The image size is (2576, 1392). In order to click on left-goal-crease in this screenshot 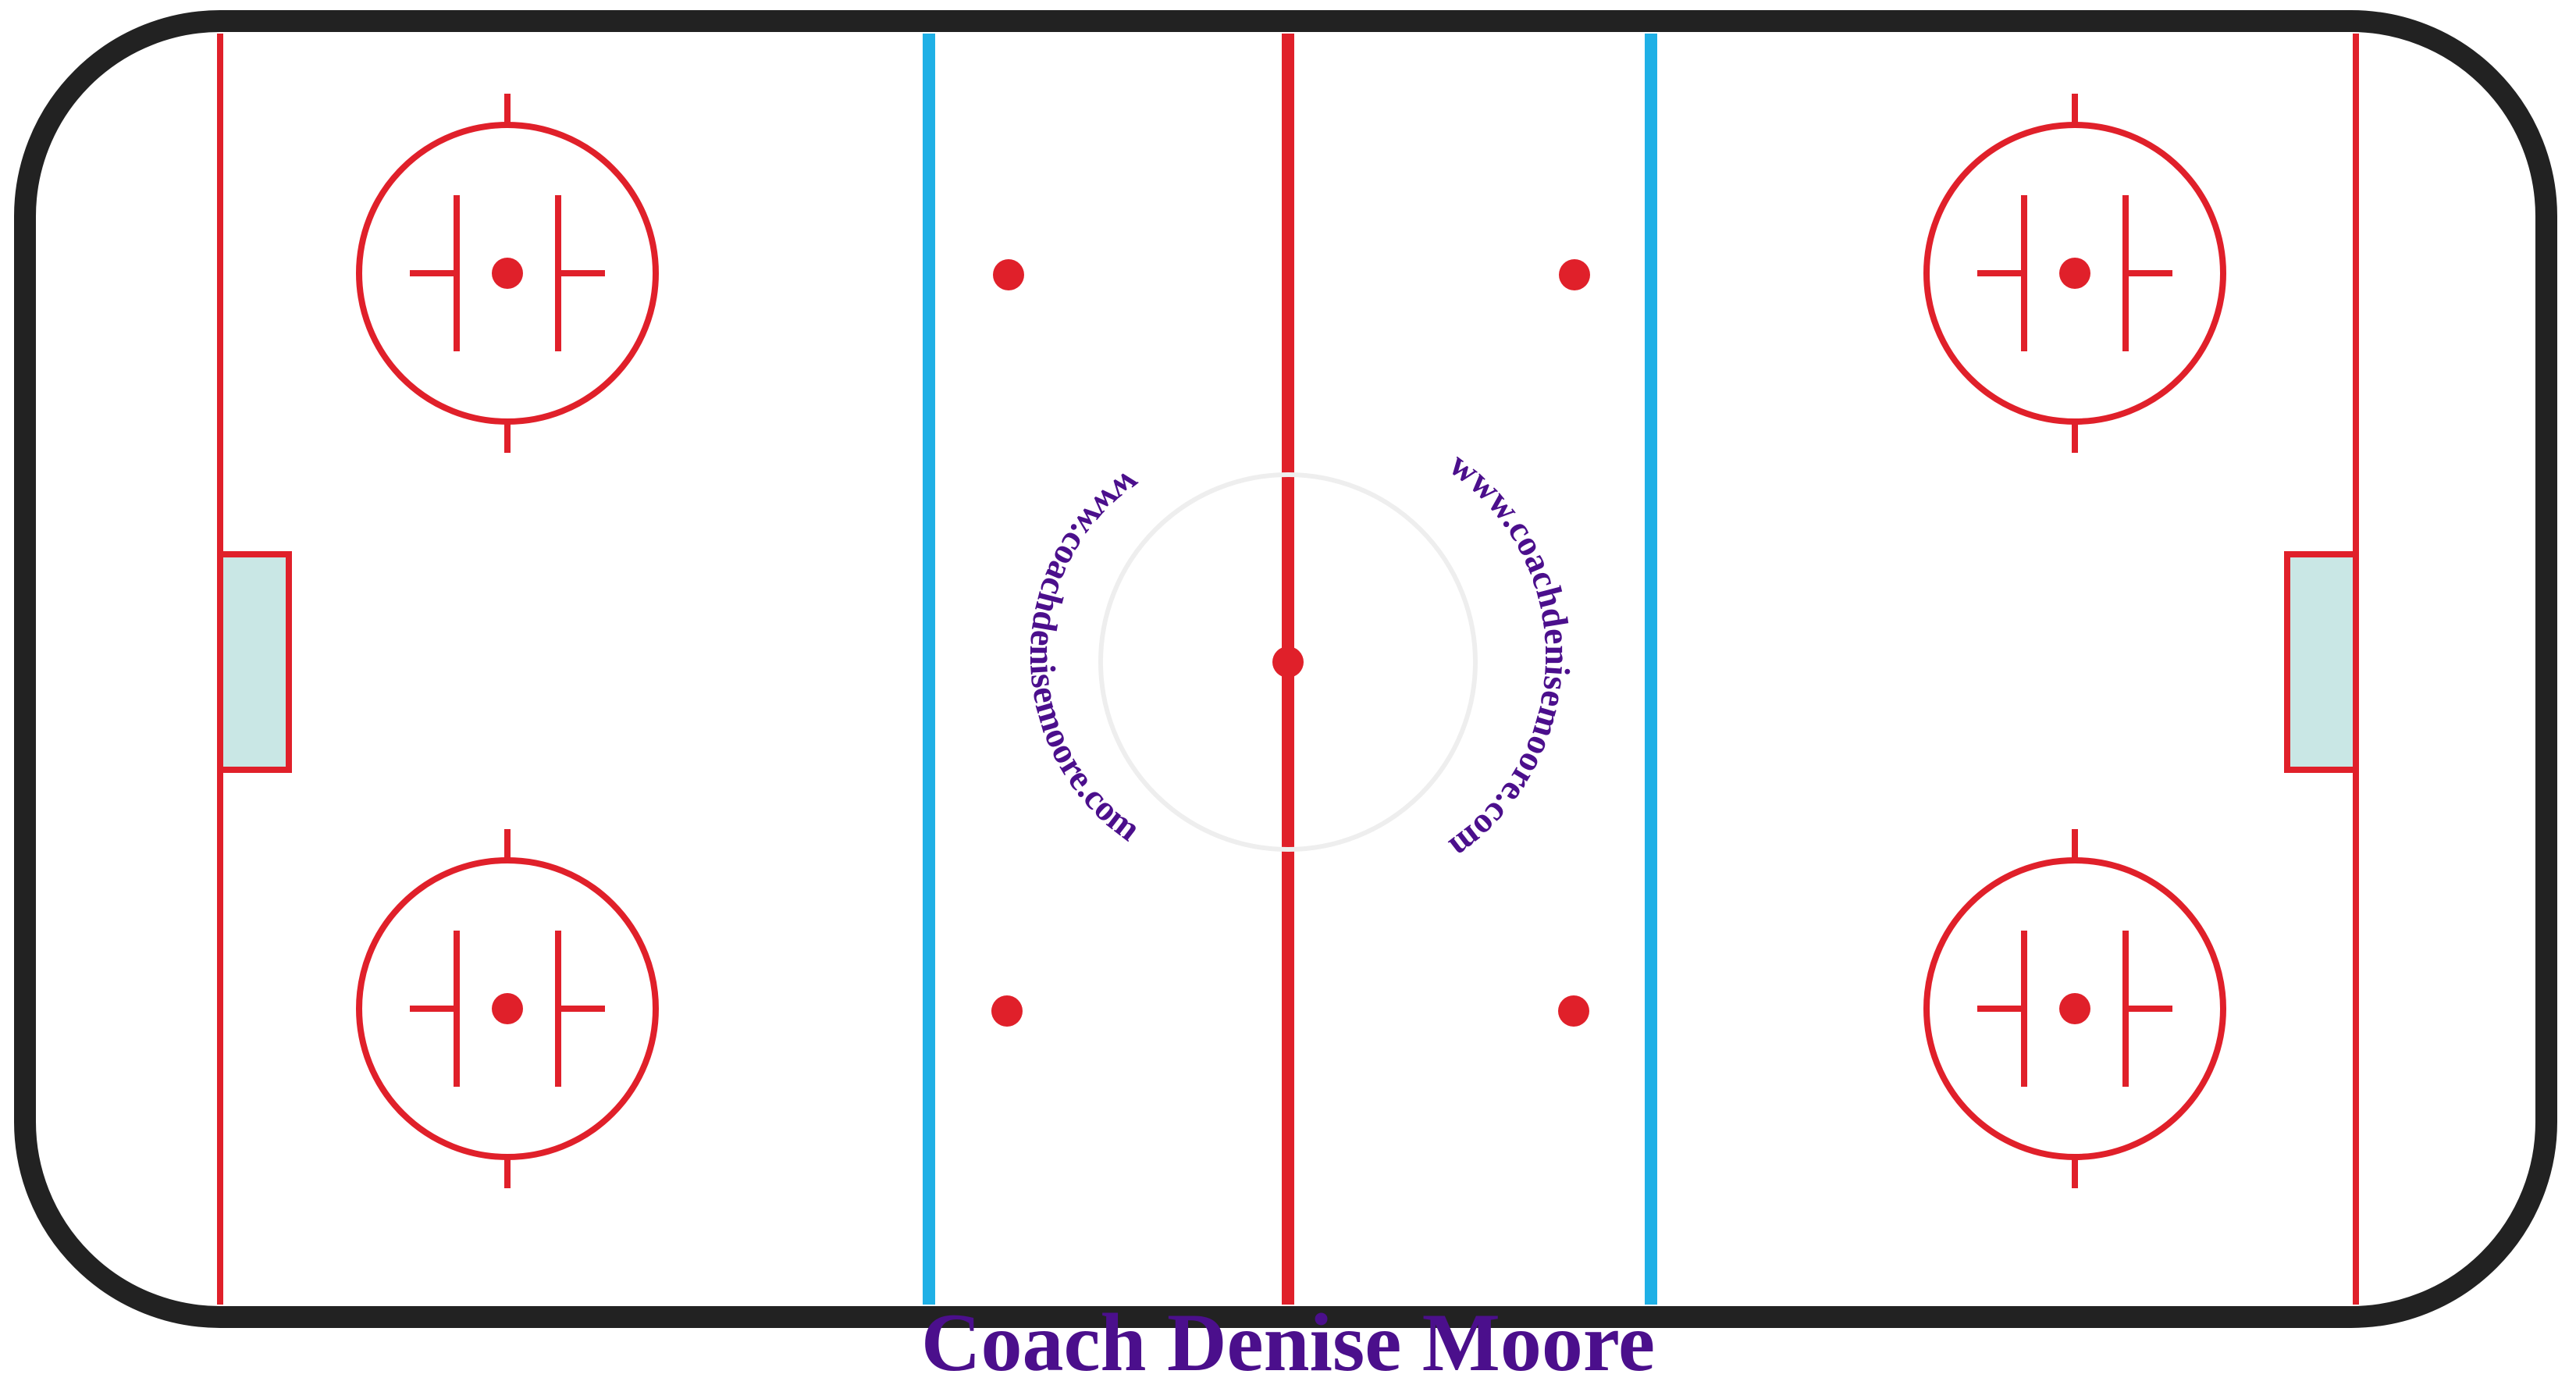, I will do `click(255, 662)`.